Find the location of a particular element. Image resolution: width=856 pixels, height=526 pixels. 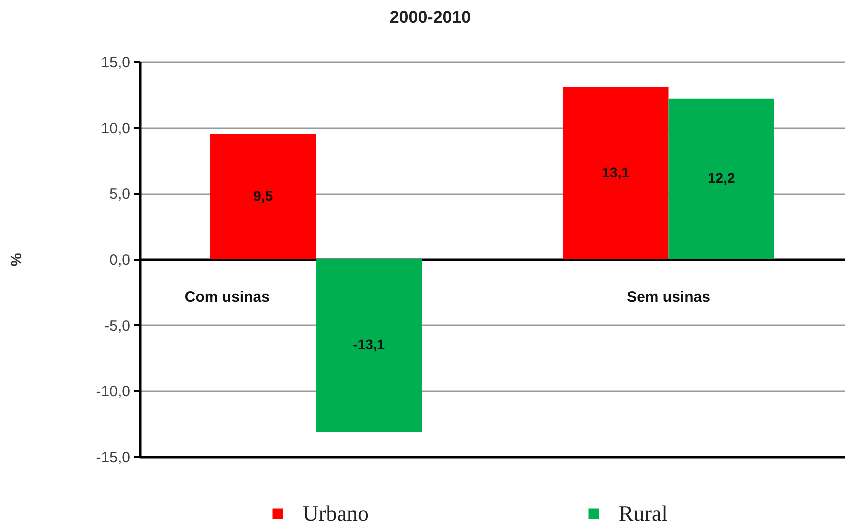

data-label: 12,2 is located at coordinates (722, 178).